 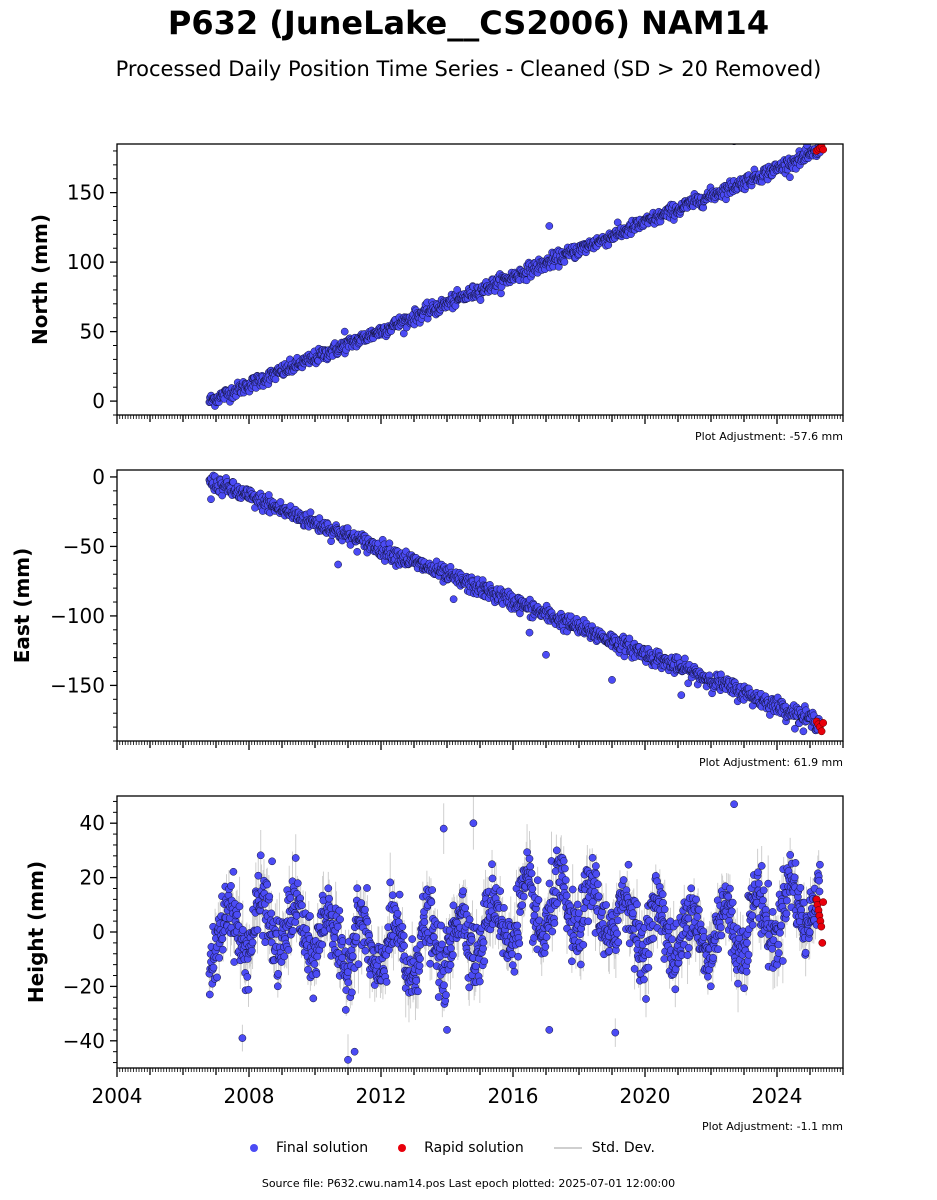 What do you see at coordinates (92, 332) in the screenshot?
I see `y-tick-label: 50` at bounding box center [92, 332].